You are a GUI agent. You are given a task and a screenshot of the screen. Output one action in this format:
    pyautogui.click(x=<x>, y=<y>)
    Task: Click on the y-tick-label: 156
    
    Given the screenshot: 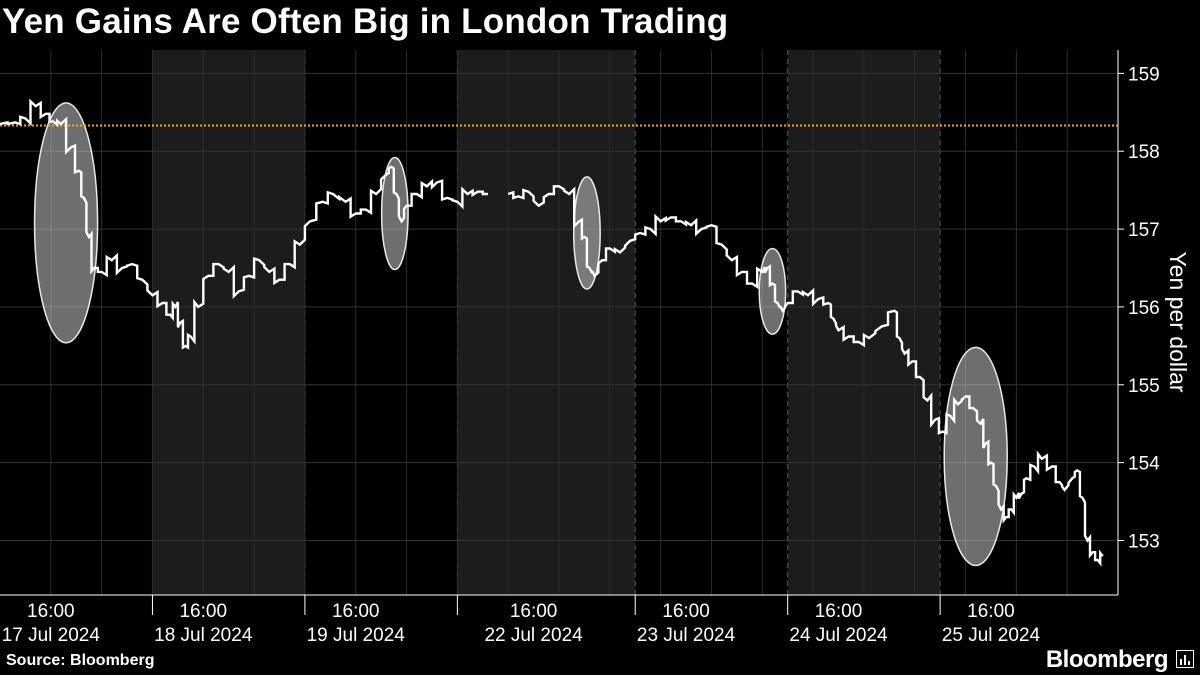 What is the action you would take?
    pyautogui.click(x=1144, y=308)
    